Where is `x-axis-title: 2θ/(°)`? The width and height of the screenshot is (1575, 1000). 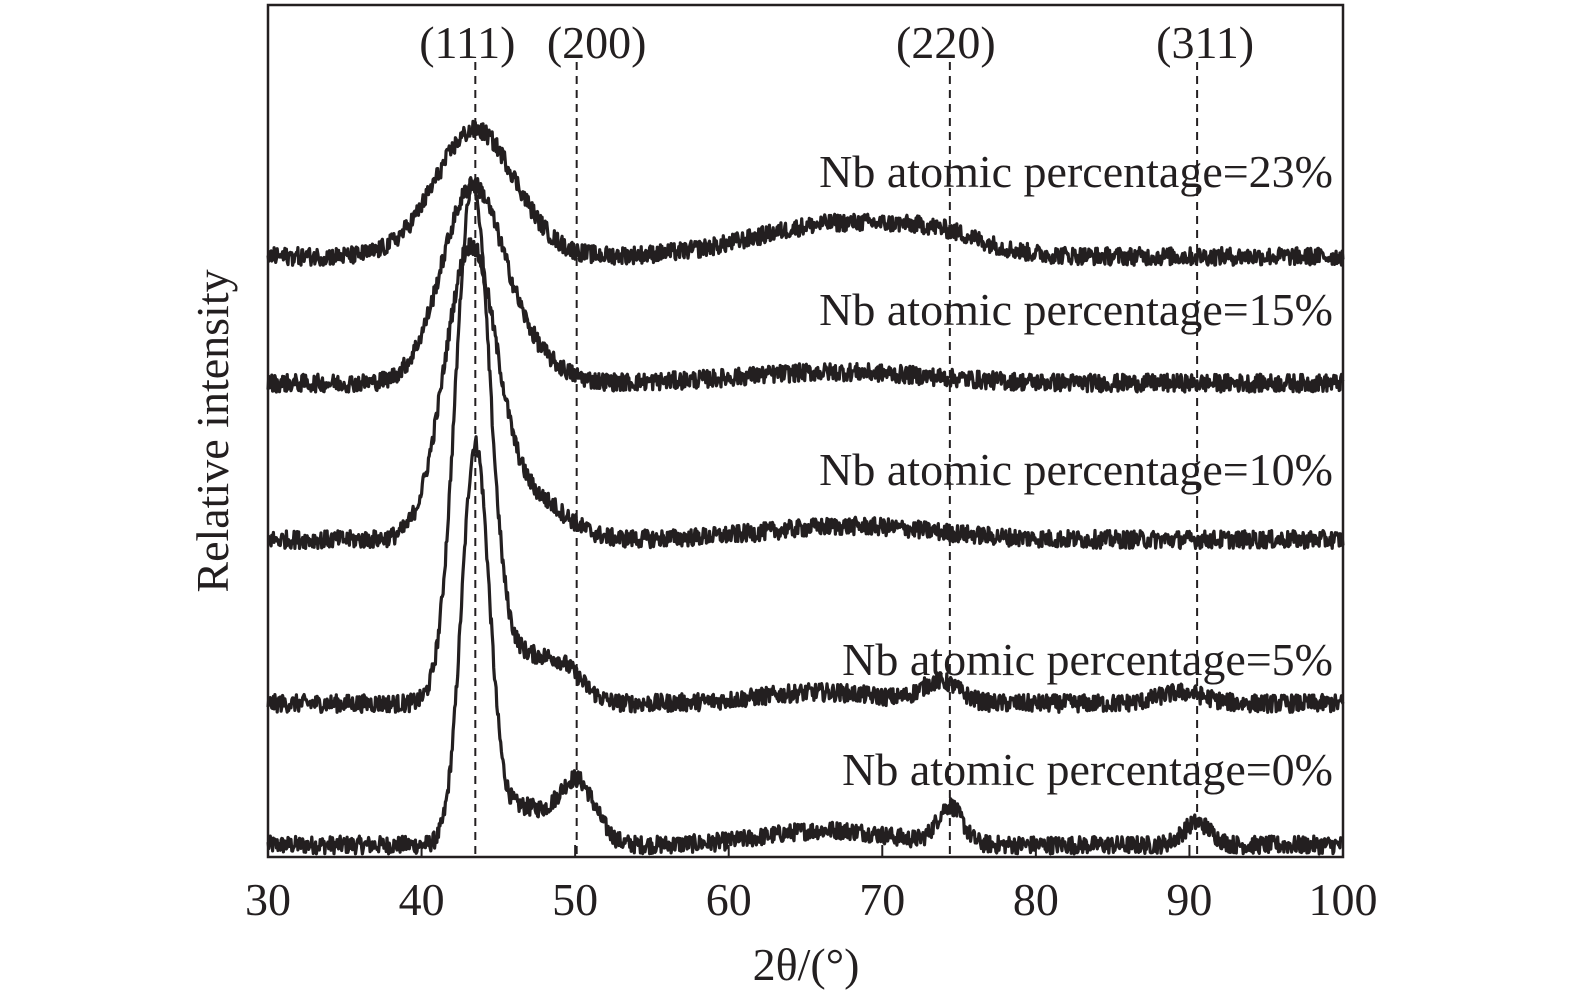
x-axis-title: 2θ/(°) is located at coordinates (806, 964).